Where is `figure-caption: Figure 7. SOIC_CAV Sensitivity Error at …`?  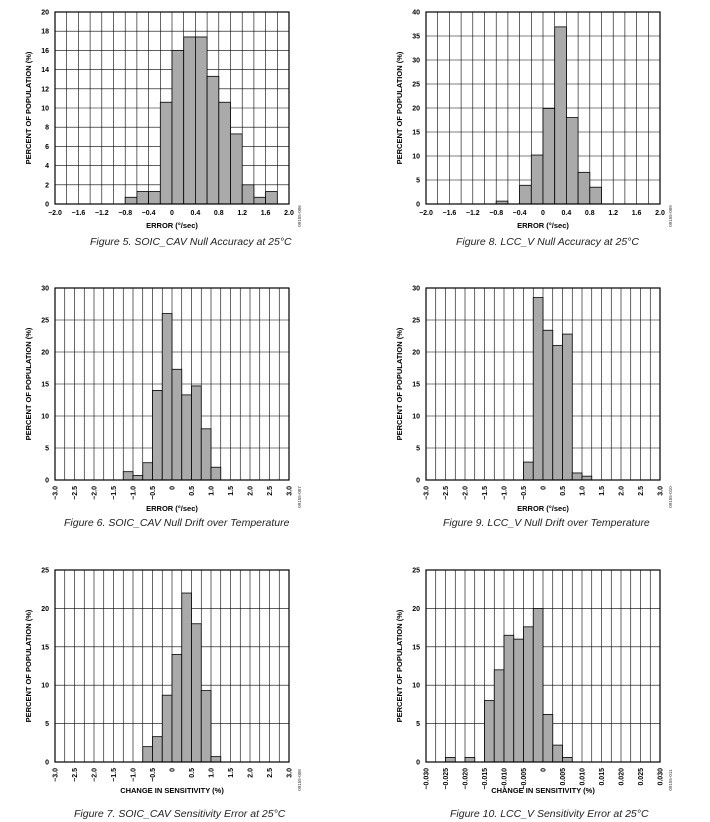 figure-caption: Figure 7. SOIC_CAV Sensitivity Error at … is located at coordinates (180, 814).